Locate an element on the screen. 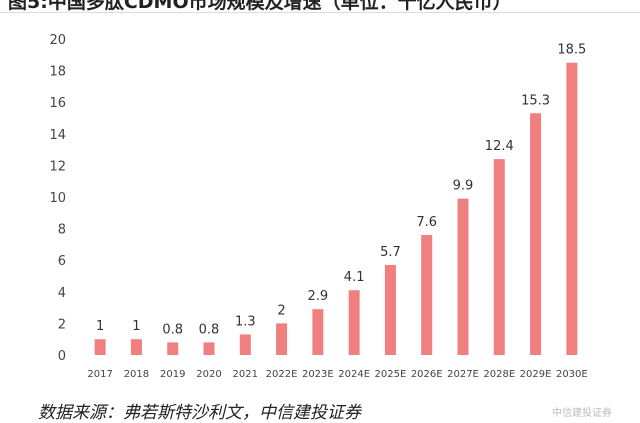 This screenshot has height=423, width=640. bar-2022E is located at coordinates (282, 339).